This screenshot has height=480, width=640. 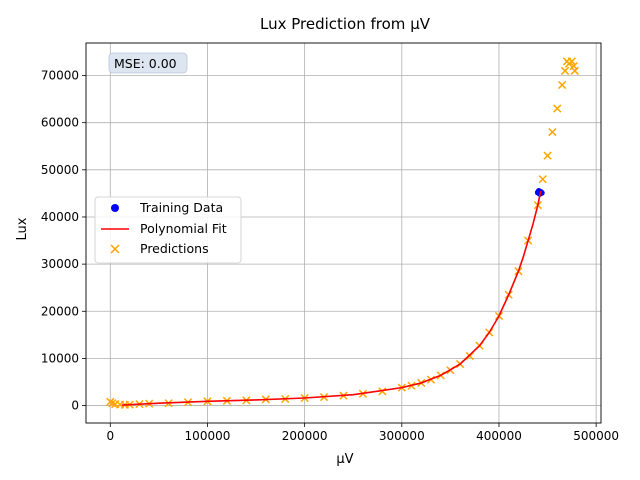 I want to click on x-tick-label: 0, so click(x=110, y=436).